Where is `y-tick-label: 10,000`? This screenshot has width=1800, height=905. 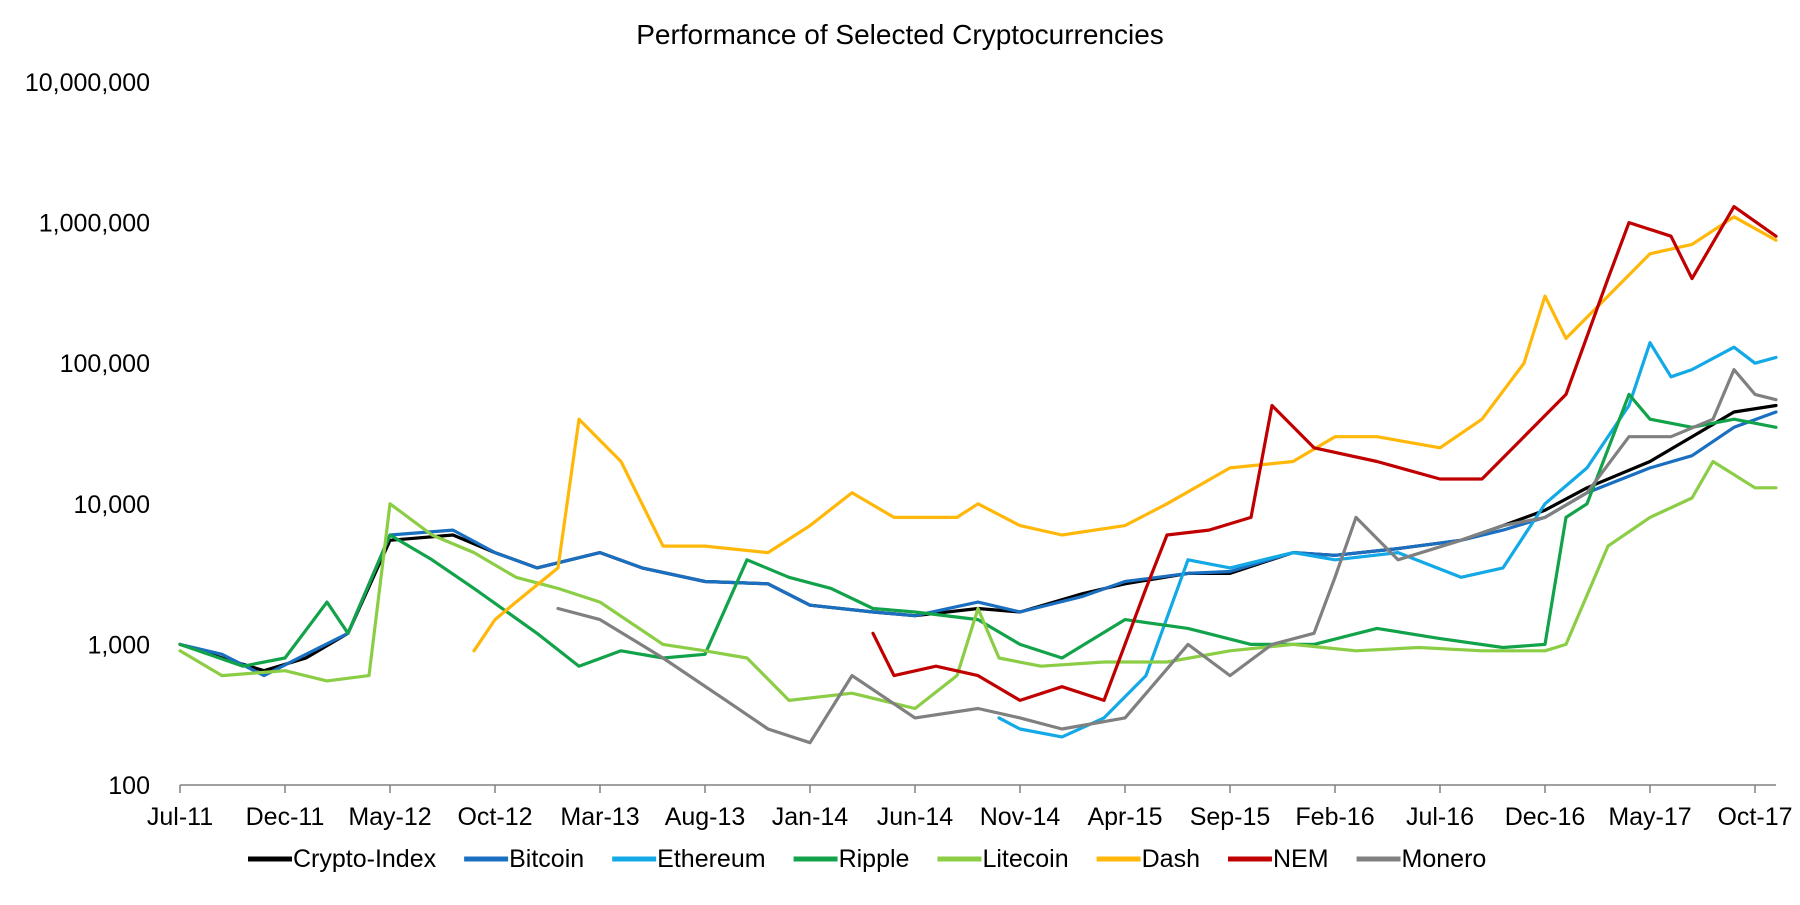 y-tick-label: 10,000 is located at coordinates (112, 505).